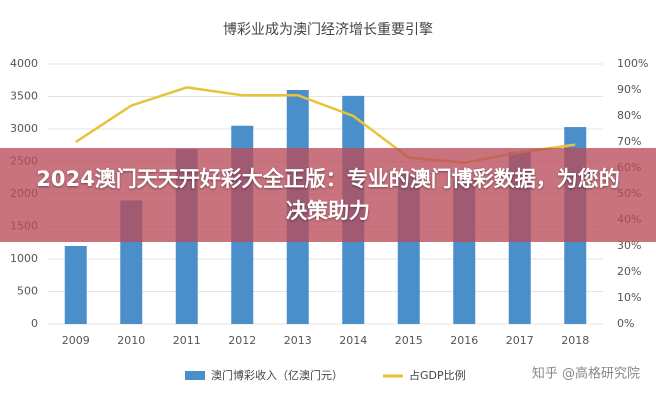  I want to click on x-tick-label: 2009, so click(76, 340).